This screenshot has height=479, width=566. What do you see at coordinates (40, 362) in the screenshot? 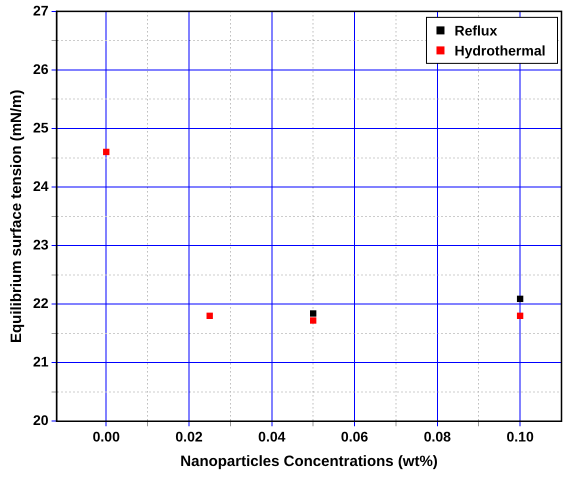
I see `y-tick-label: 21` at bounding box center [40, 362].